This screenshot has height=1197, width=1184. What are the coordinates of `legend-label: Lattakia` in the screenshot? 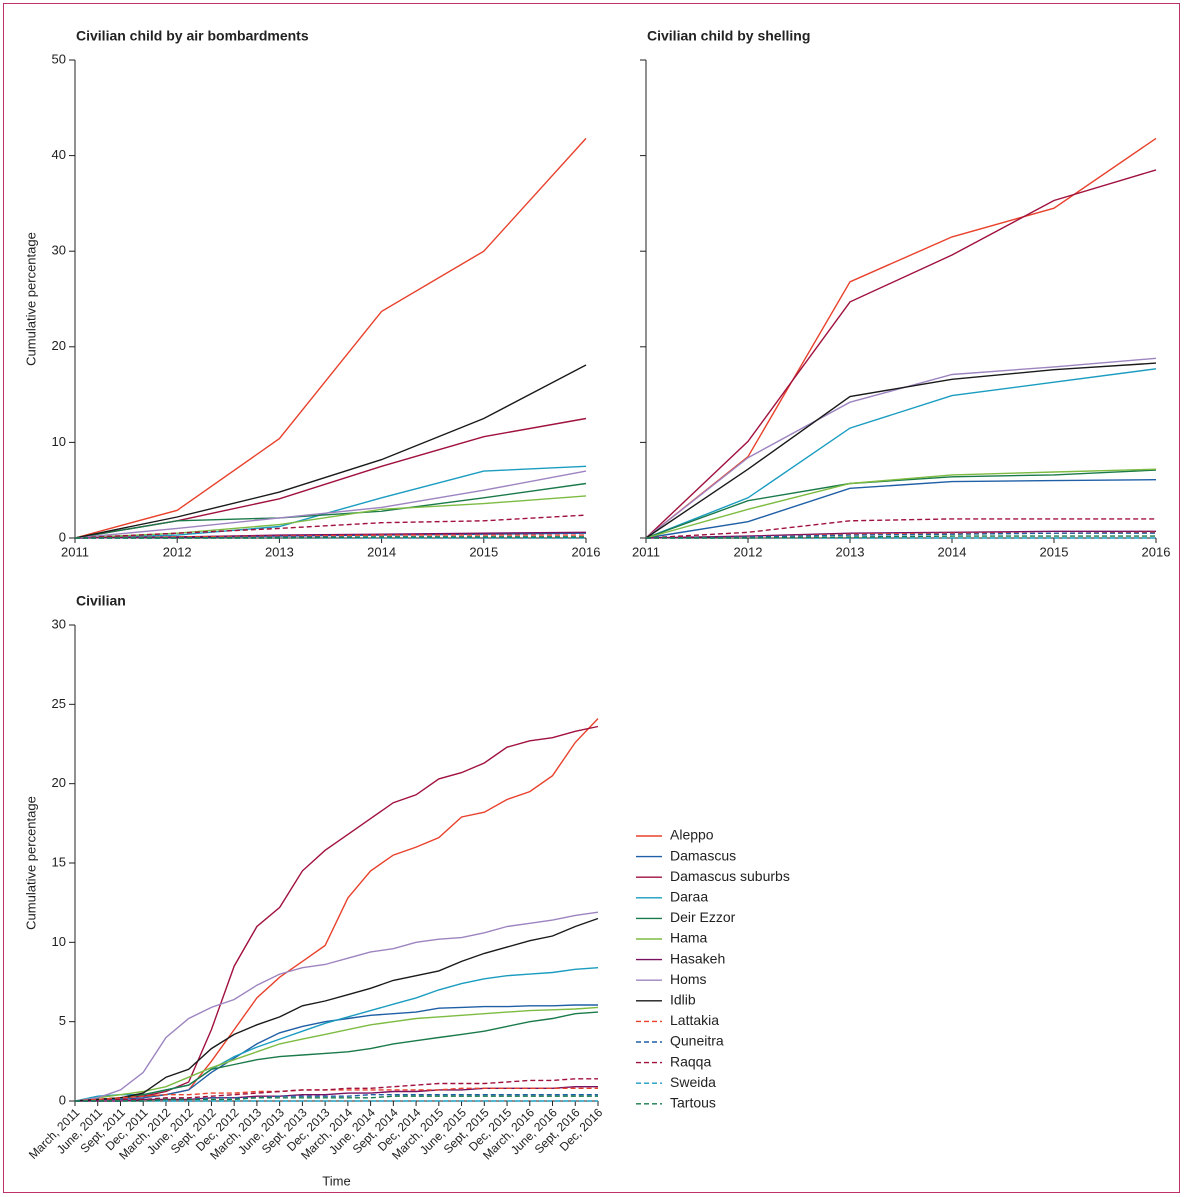 It's located at (694, 1020).